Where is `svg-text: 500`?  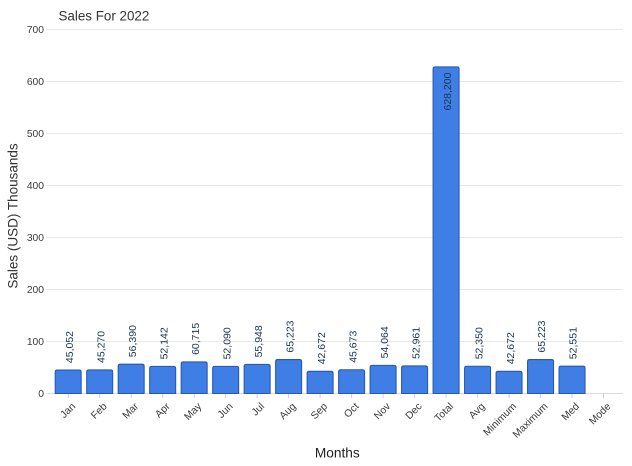 svg-text: 500 is located at coordinates (35, 134).